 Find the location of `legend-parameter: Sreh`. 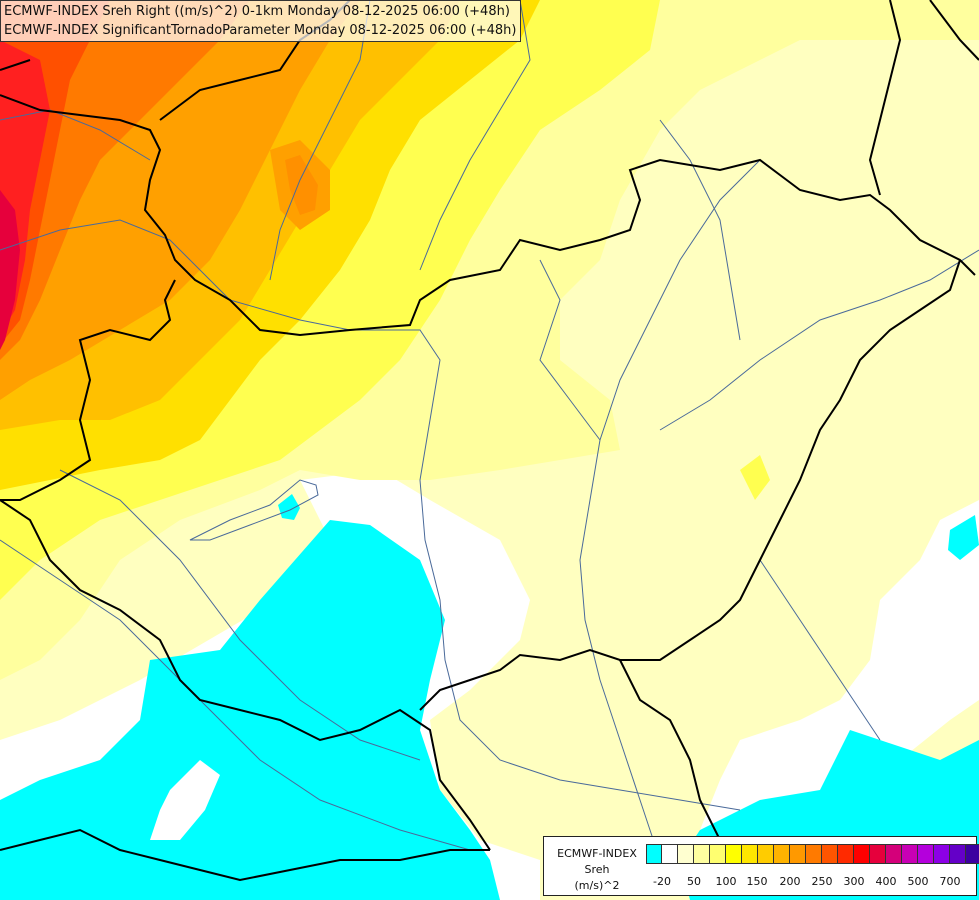

legend-parameter: Sreh is located at coordinates (597, 869).